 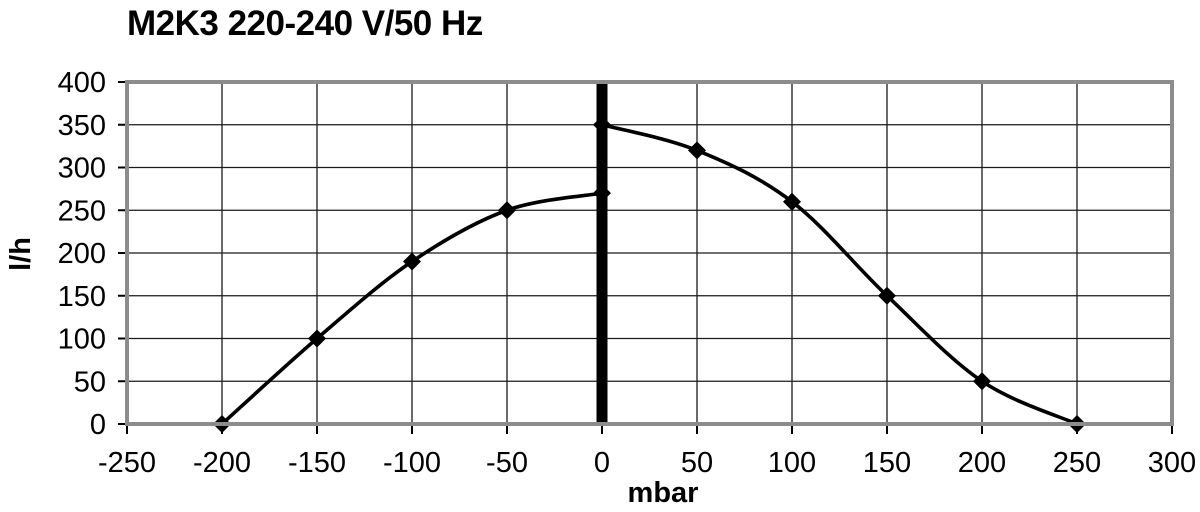 I want to click on y-tick-label: 300, so click(x=82, y=169).